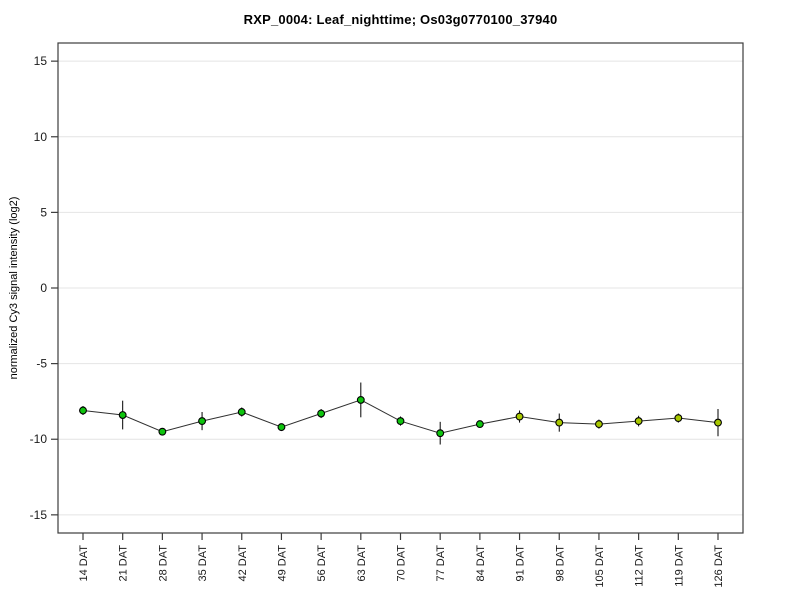 This screenshot has height=600, width=800. I want to click on x-tick-label: 42 DAT, so click(243, 563).